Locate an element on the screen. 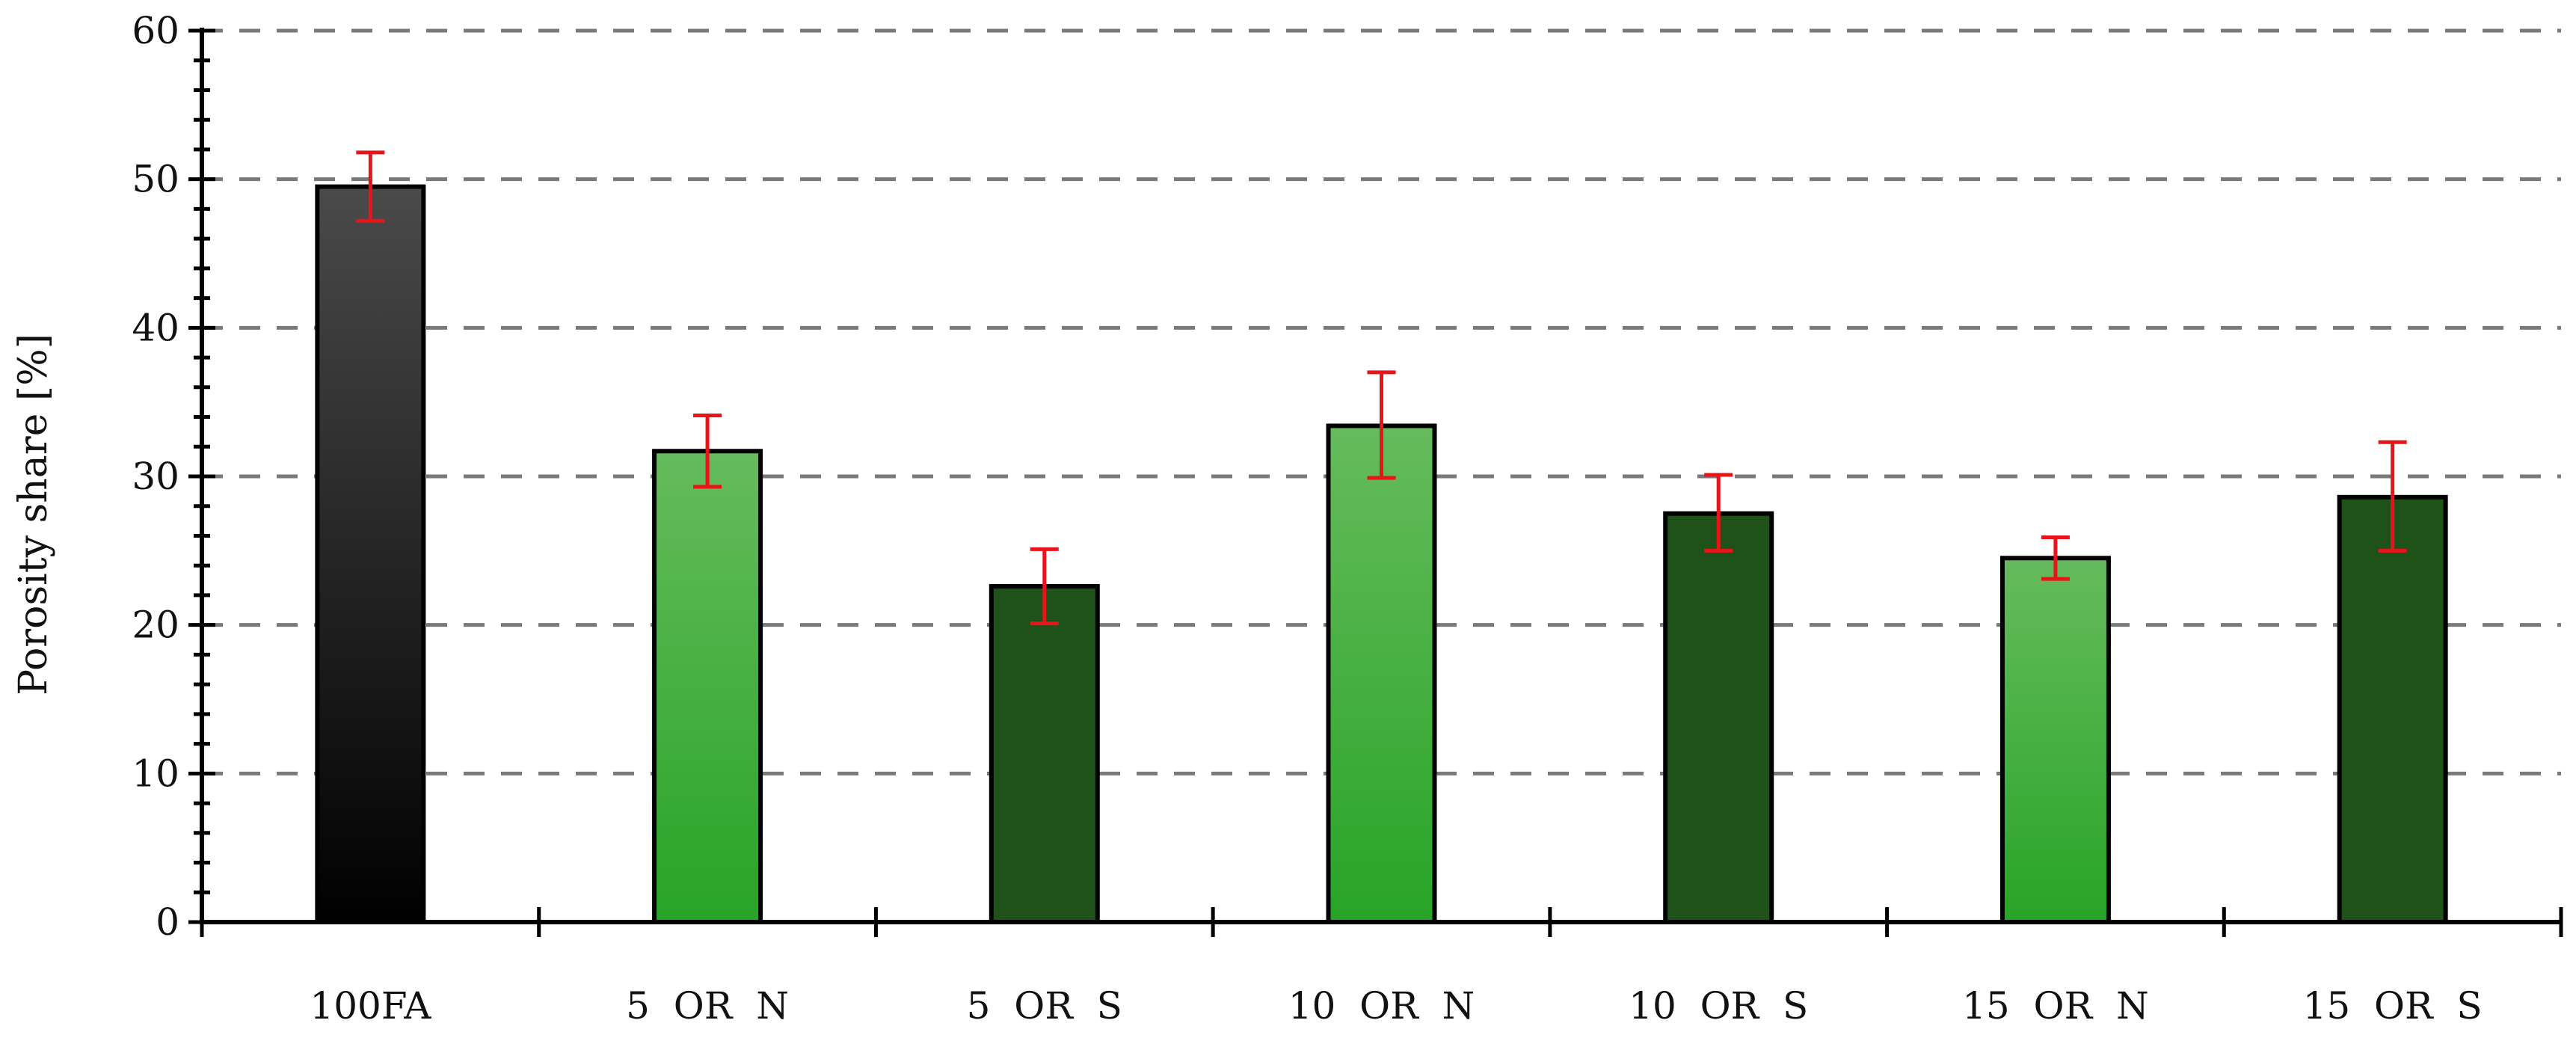 The width and height of the screenshot is (2576, 1038). x-category-label: 5 OR S is located at coordinates (1044, 1006).